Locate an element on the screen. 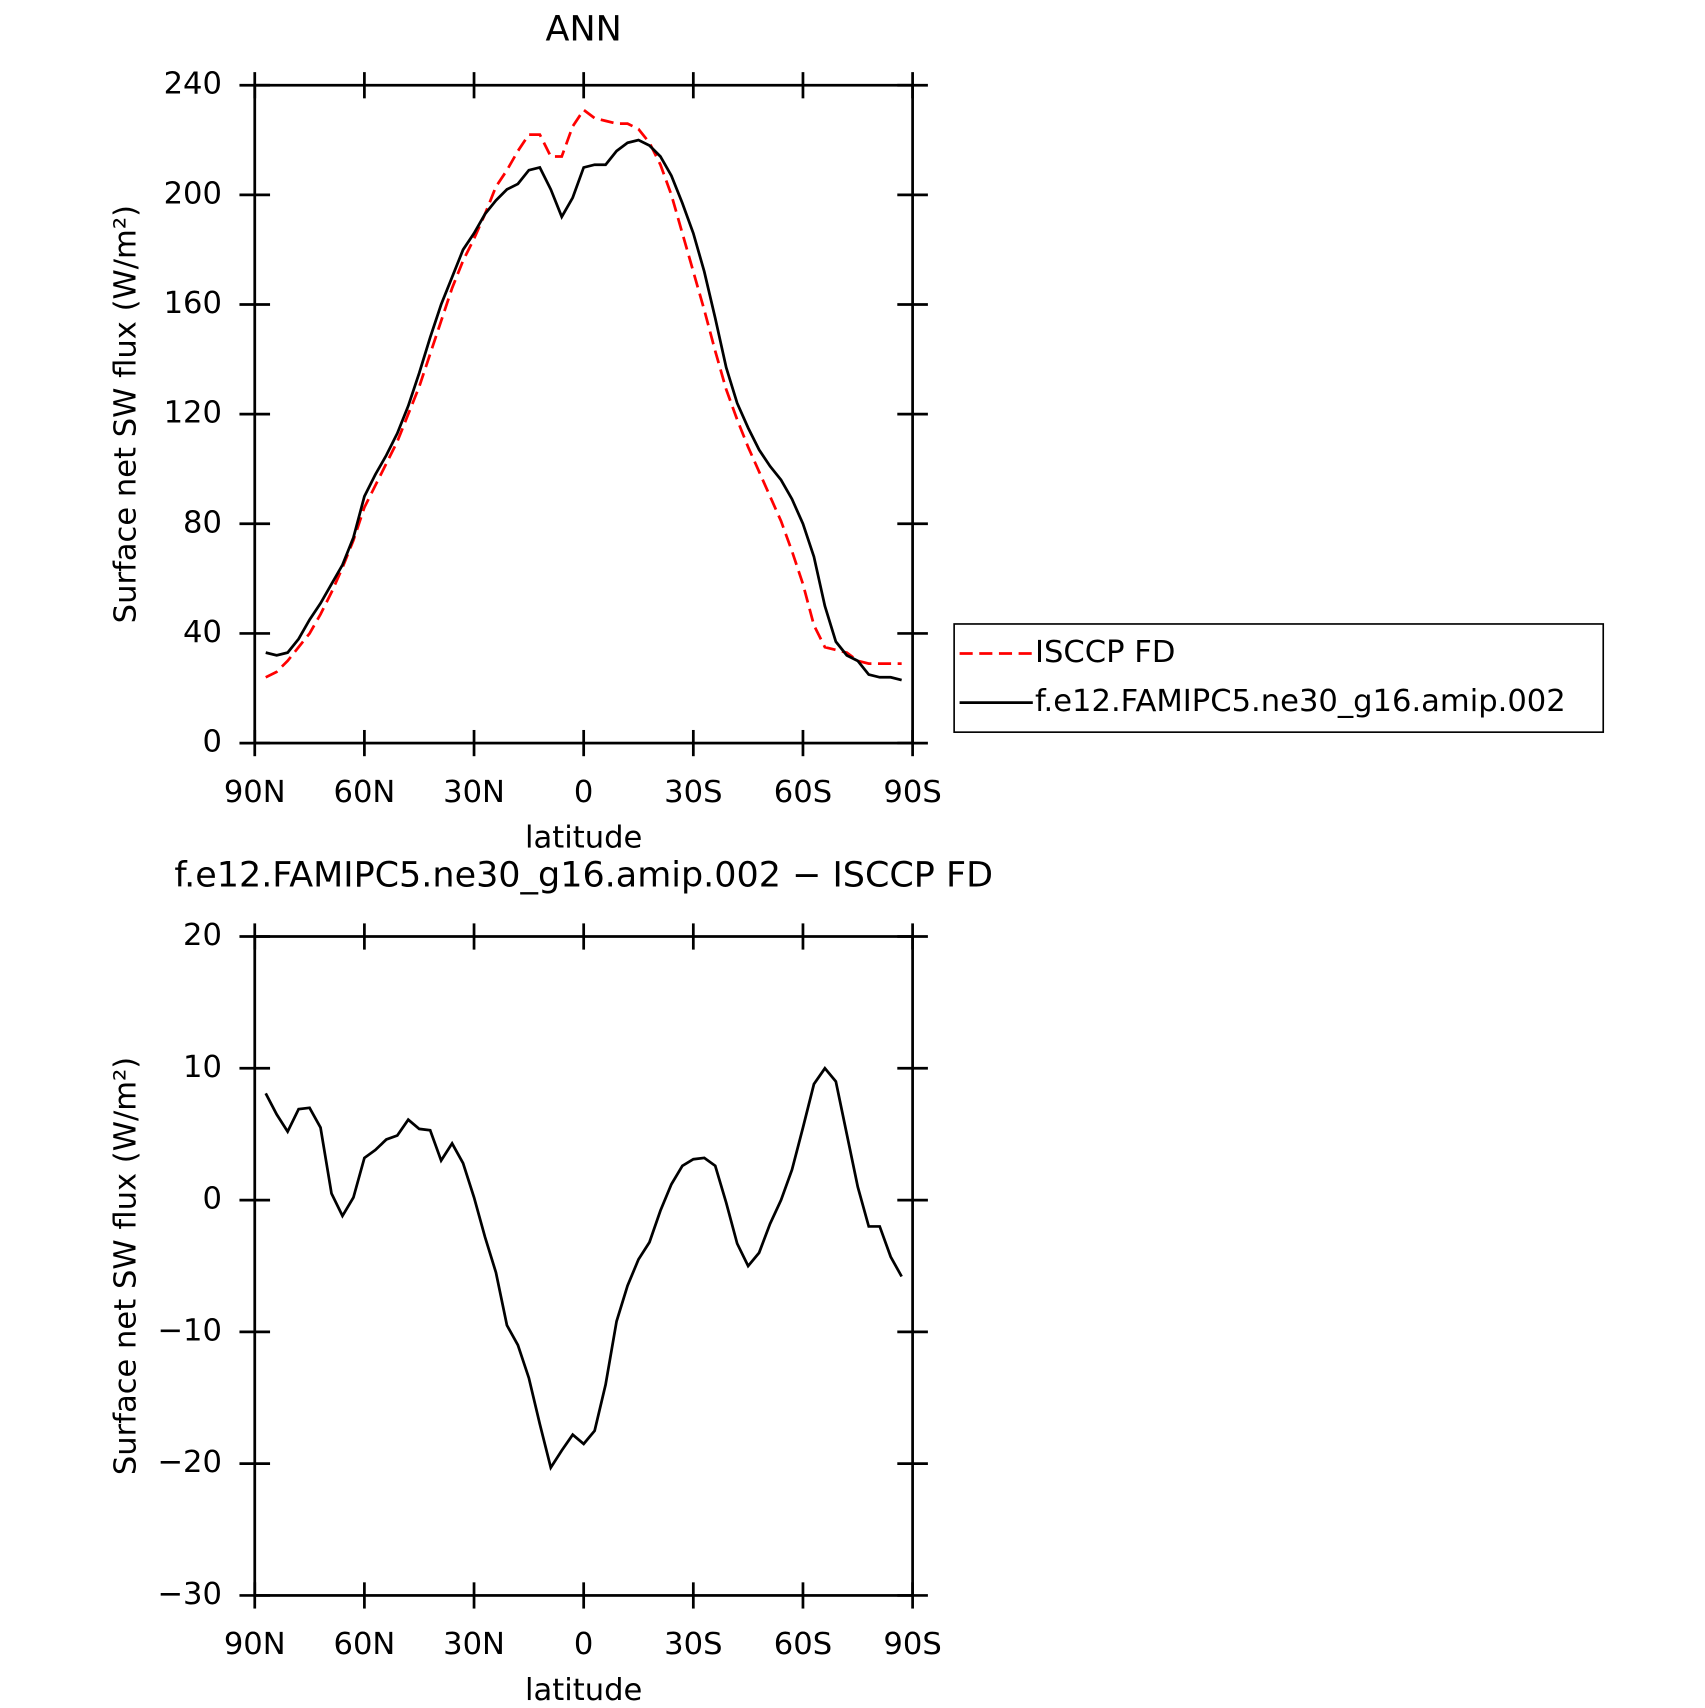 This screenshot has width=1705, height=1708. y-tick-label: 240 is located at coordinates (193, 84).